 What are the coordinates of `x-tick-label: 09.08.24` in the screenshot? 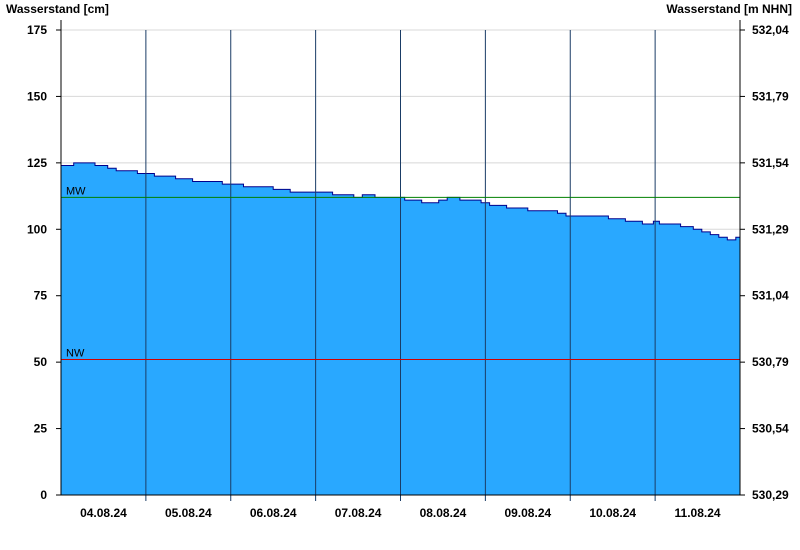 It's located at (527, 513).